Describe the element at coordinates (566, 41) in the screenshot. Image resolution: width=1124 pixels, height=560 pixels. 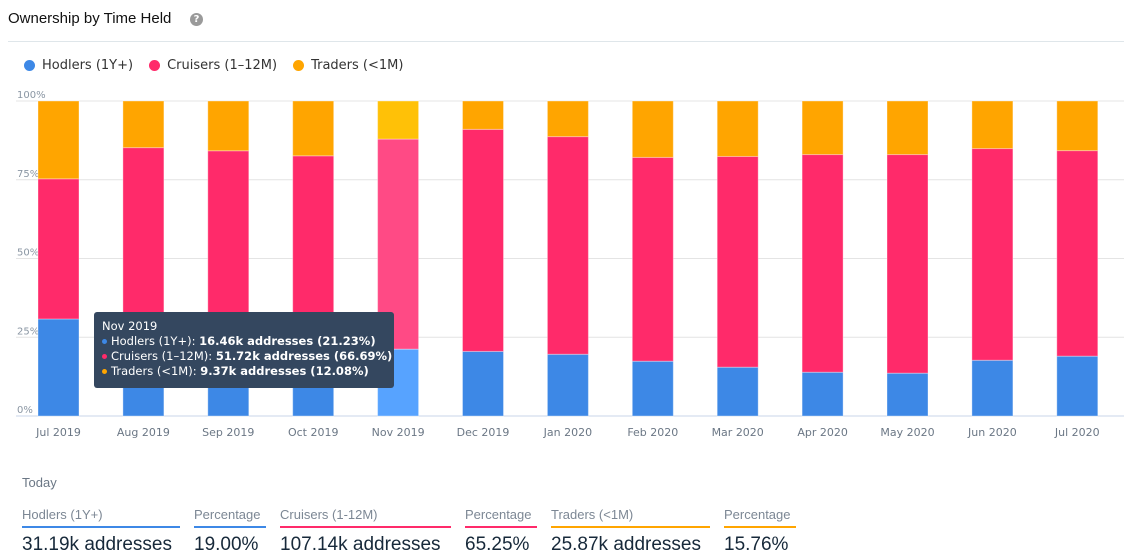
I see `title-divider` at that location.